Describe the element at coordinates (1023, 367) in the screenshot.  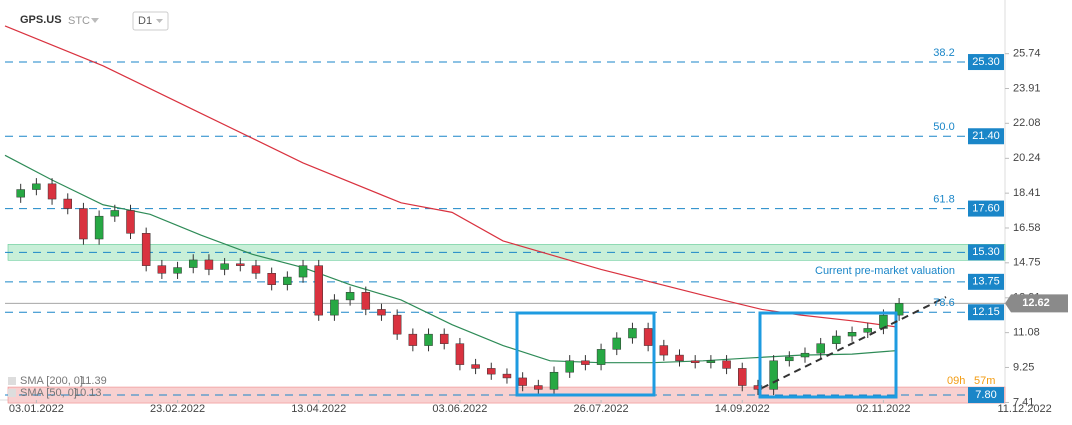
I see `y-tick-label: 9.25` at that location.